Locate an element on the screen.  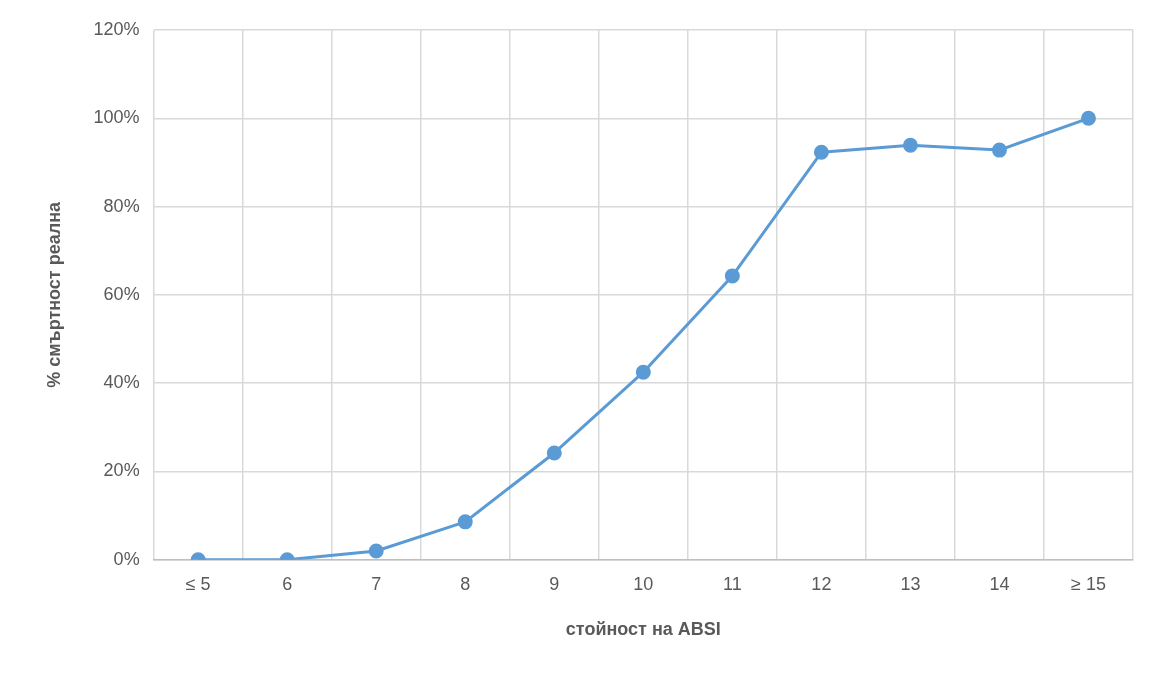
y-tick-label: 120% is located at coordinates (116, 28).